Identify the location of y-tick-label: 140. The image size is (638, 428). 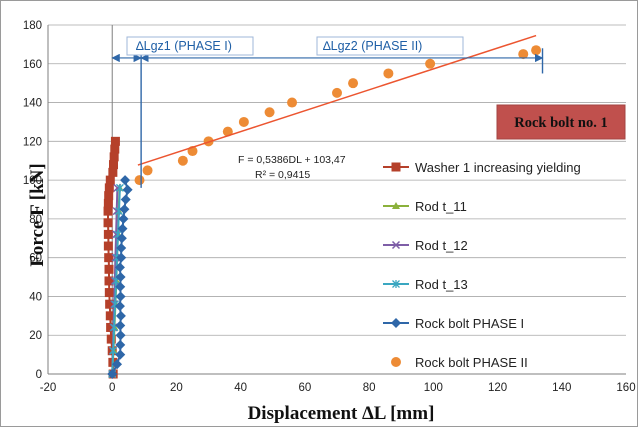
(32, 104).